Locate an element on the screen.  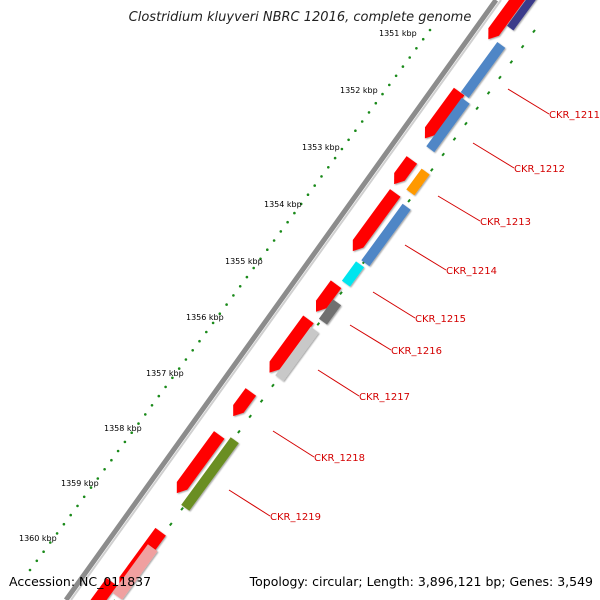
gene-bar-top is located at coordinates (522, 15).